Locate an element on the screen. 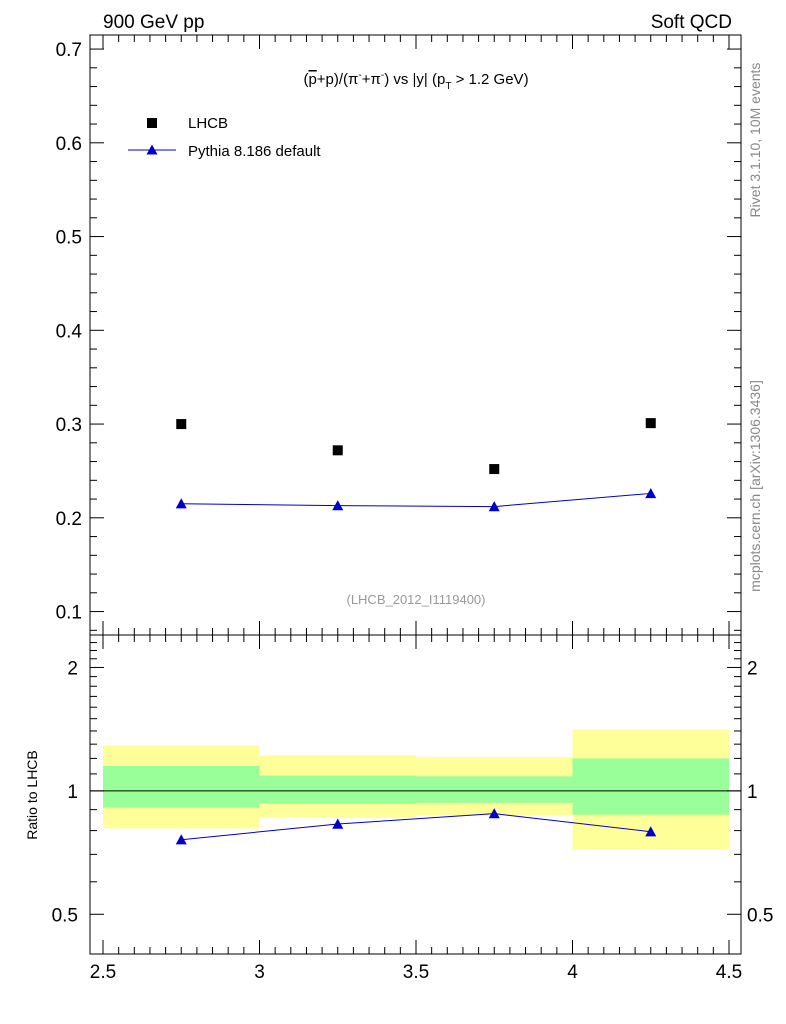  main-y-tick-label: 0.2 is located at coordinates (69, 519).